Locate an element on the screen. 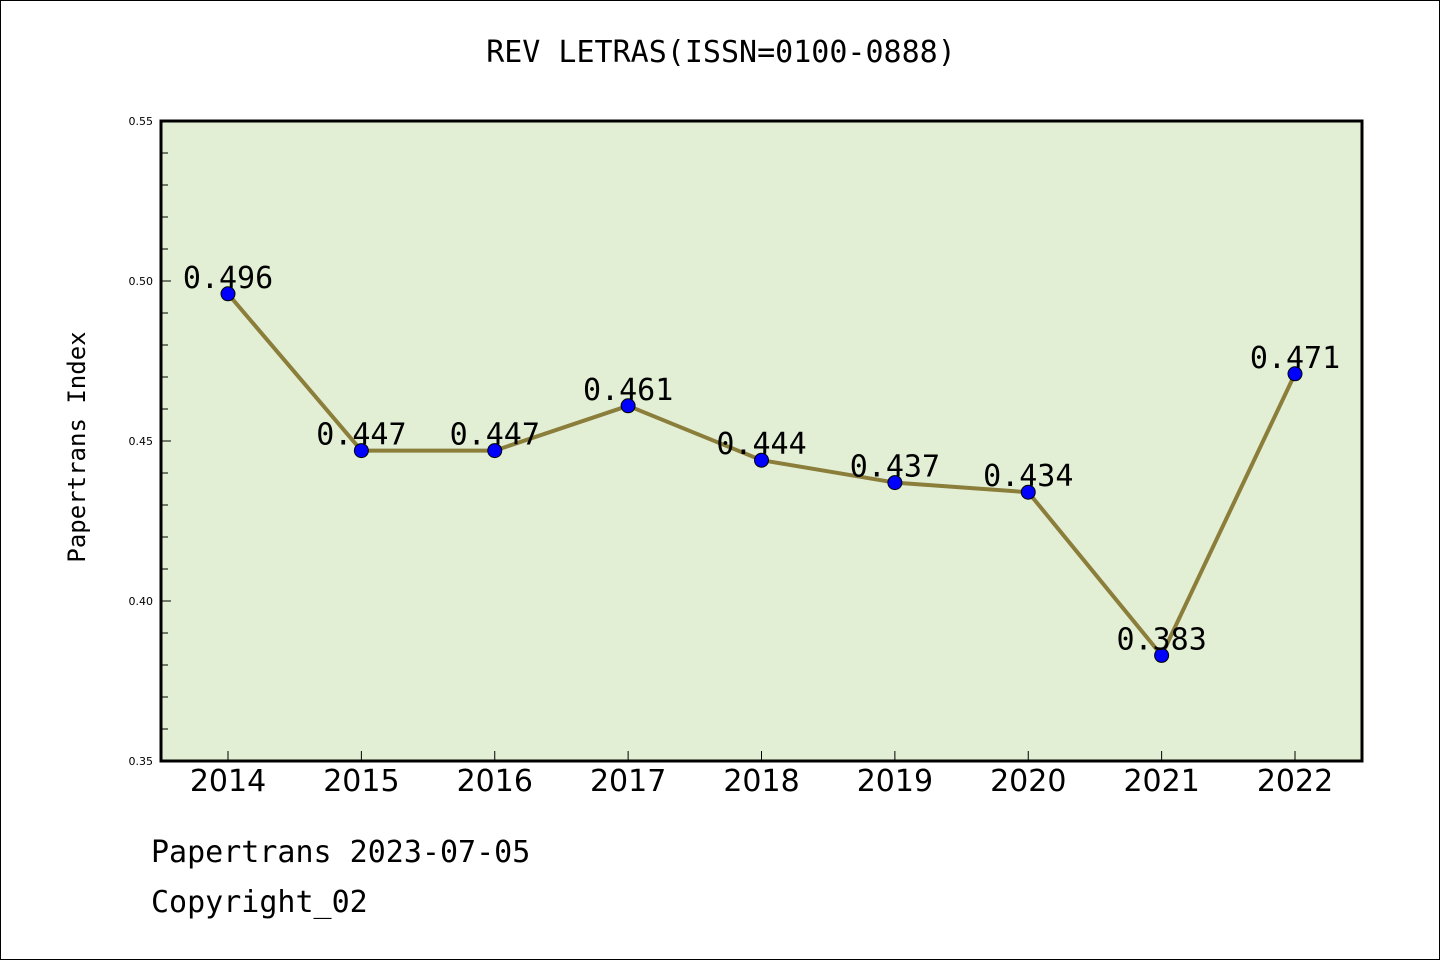 The width and height of the screenshot is (1440, 960). x-tick-label: 2019 is located at coordinates (895, 781).